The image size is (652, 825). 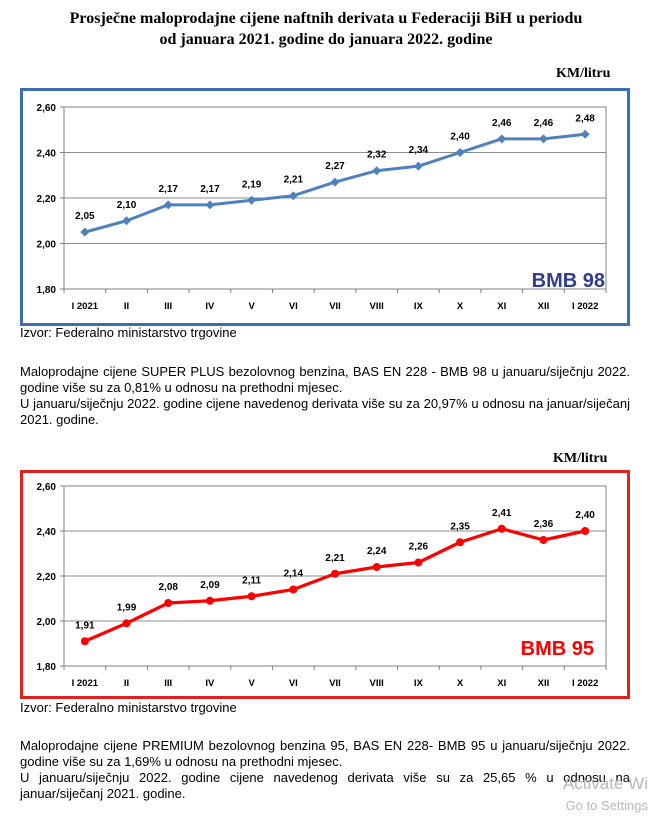 What do you see at coordinates (85, 306) in the screenshot?
I see `bmb98-category-label: I 2021` at bounding box center [85, 306].